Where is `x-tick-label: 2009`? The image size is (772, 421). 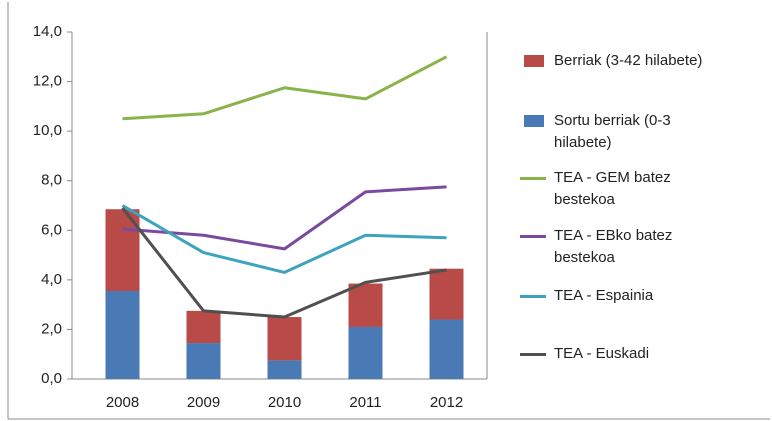 x-tick-label: 2009 is located at coordinates (203, 402).